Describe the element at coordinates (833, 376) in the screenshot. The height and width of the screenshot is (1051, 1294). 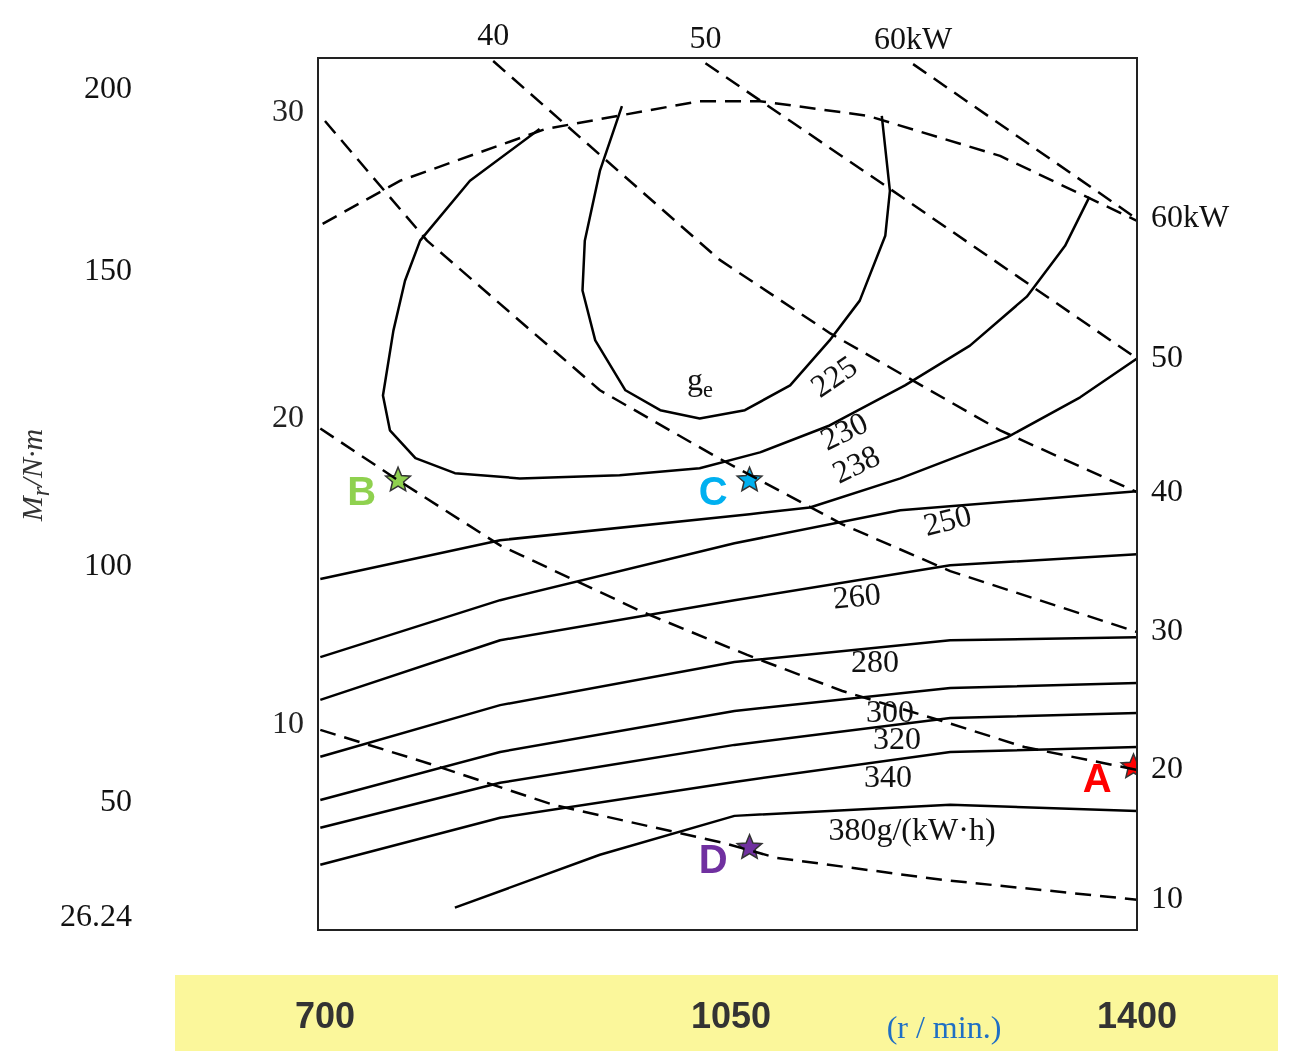
I see `annotation: 225` at that location.